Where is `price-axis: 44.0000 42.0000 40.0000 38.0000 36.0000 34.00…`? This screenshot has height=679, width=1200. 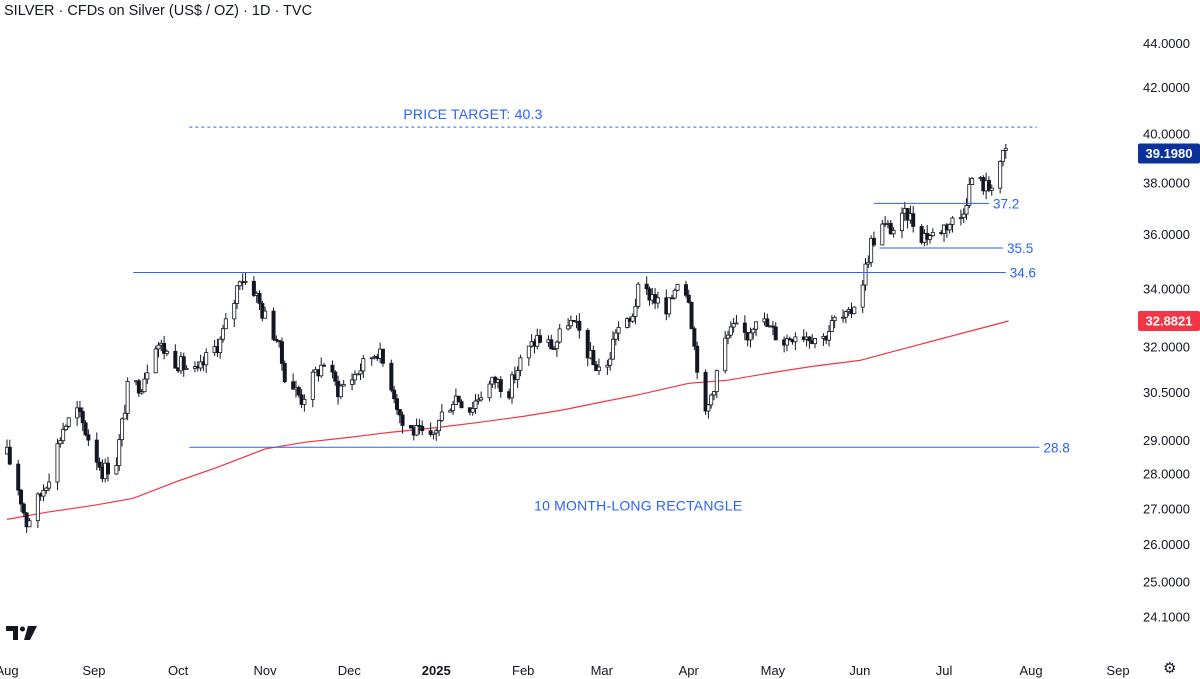 price-axis: 44.0000 42.0000 40.0000 38.0000 36.0000 34.00… is located at coordinates (1166, 330).